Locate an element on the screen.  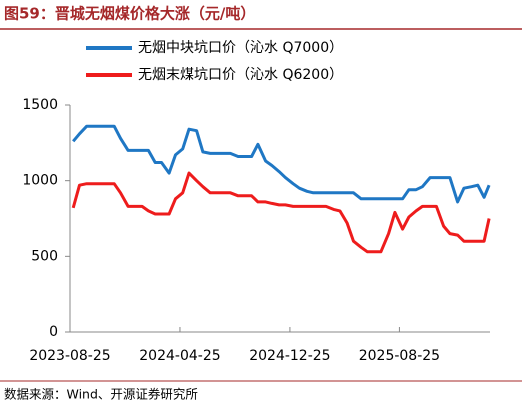
y-tick-label: 500 is located at coordinates (44, 256).